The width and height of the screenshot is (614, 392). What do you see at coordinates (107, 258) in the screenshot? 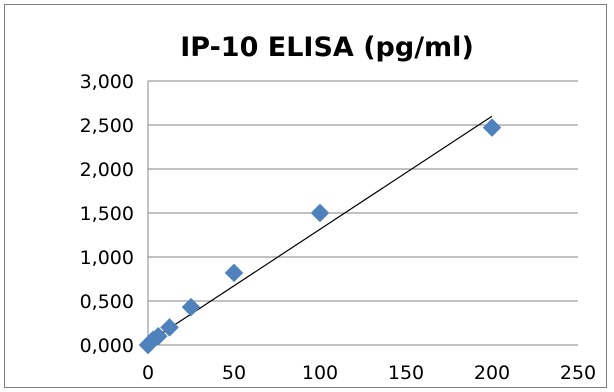
I see `y-tick-label: 1,000` at bounding box center [107, 258].